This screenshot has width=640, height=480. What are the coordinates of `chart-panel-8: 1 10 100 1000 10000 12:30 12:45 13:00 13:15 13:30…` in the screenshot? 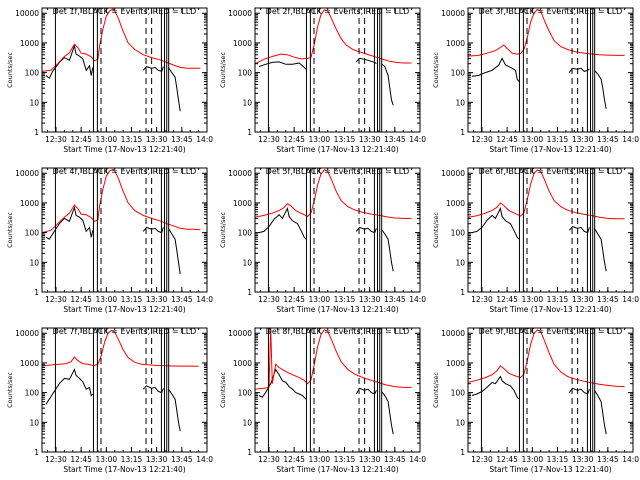 It's located at (322, 400).